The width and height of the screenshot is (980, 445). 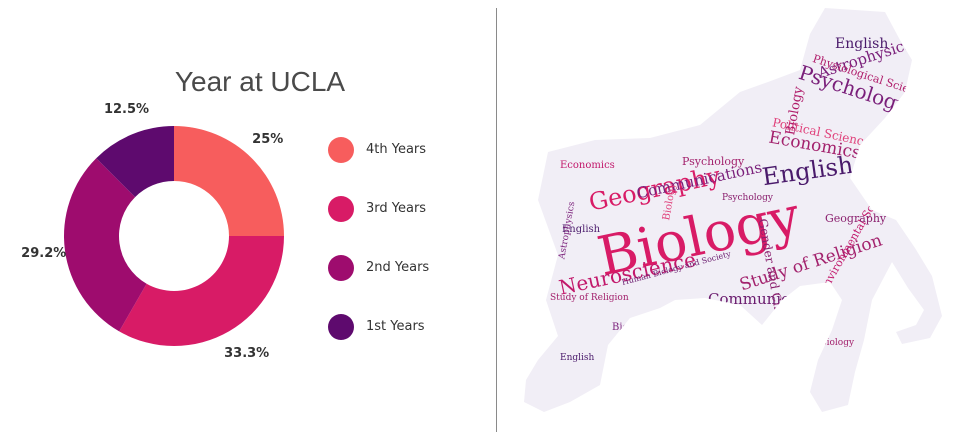 I want to click on donut-chart, so click(x=174, y=236).